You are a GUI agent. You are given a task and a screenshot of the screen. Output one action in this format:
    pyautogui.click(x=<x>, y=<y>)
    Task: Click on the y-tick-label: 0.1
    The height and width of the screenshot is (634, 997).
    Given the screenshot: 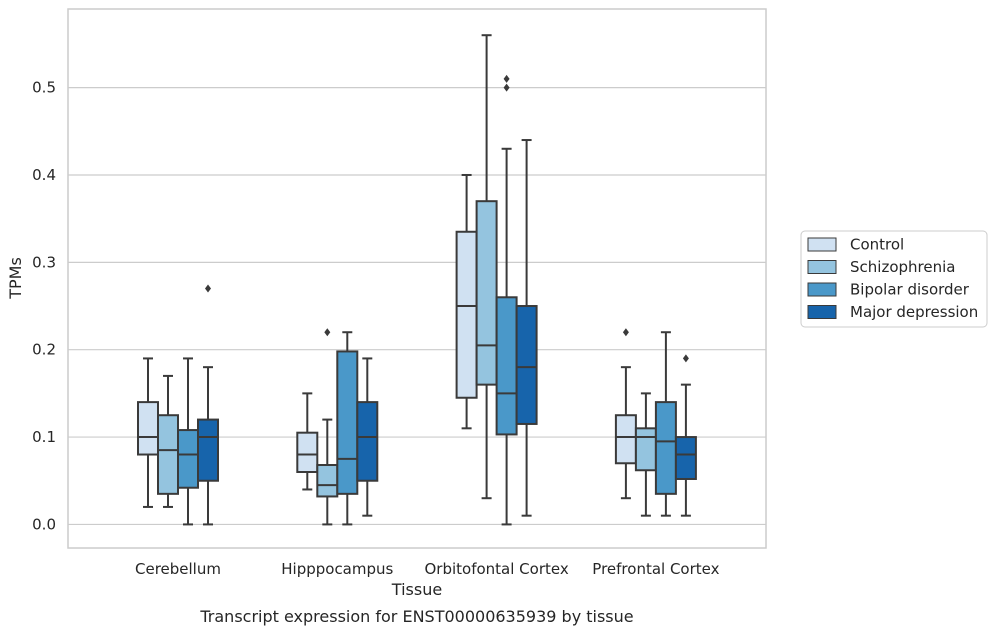 What is the action you would take?
    pyautogui.click(x=44, y=437)
    